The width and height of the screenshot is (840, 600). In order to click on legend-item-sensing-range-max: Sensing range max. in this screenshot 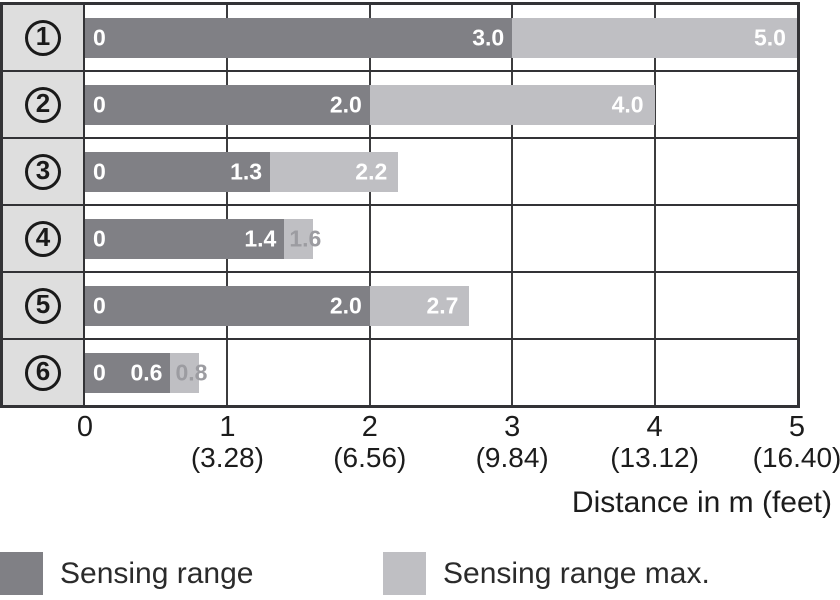, I will do `click(546, 573)`.